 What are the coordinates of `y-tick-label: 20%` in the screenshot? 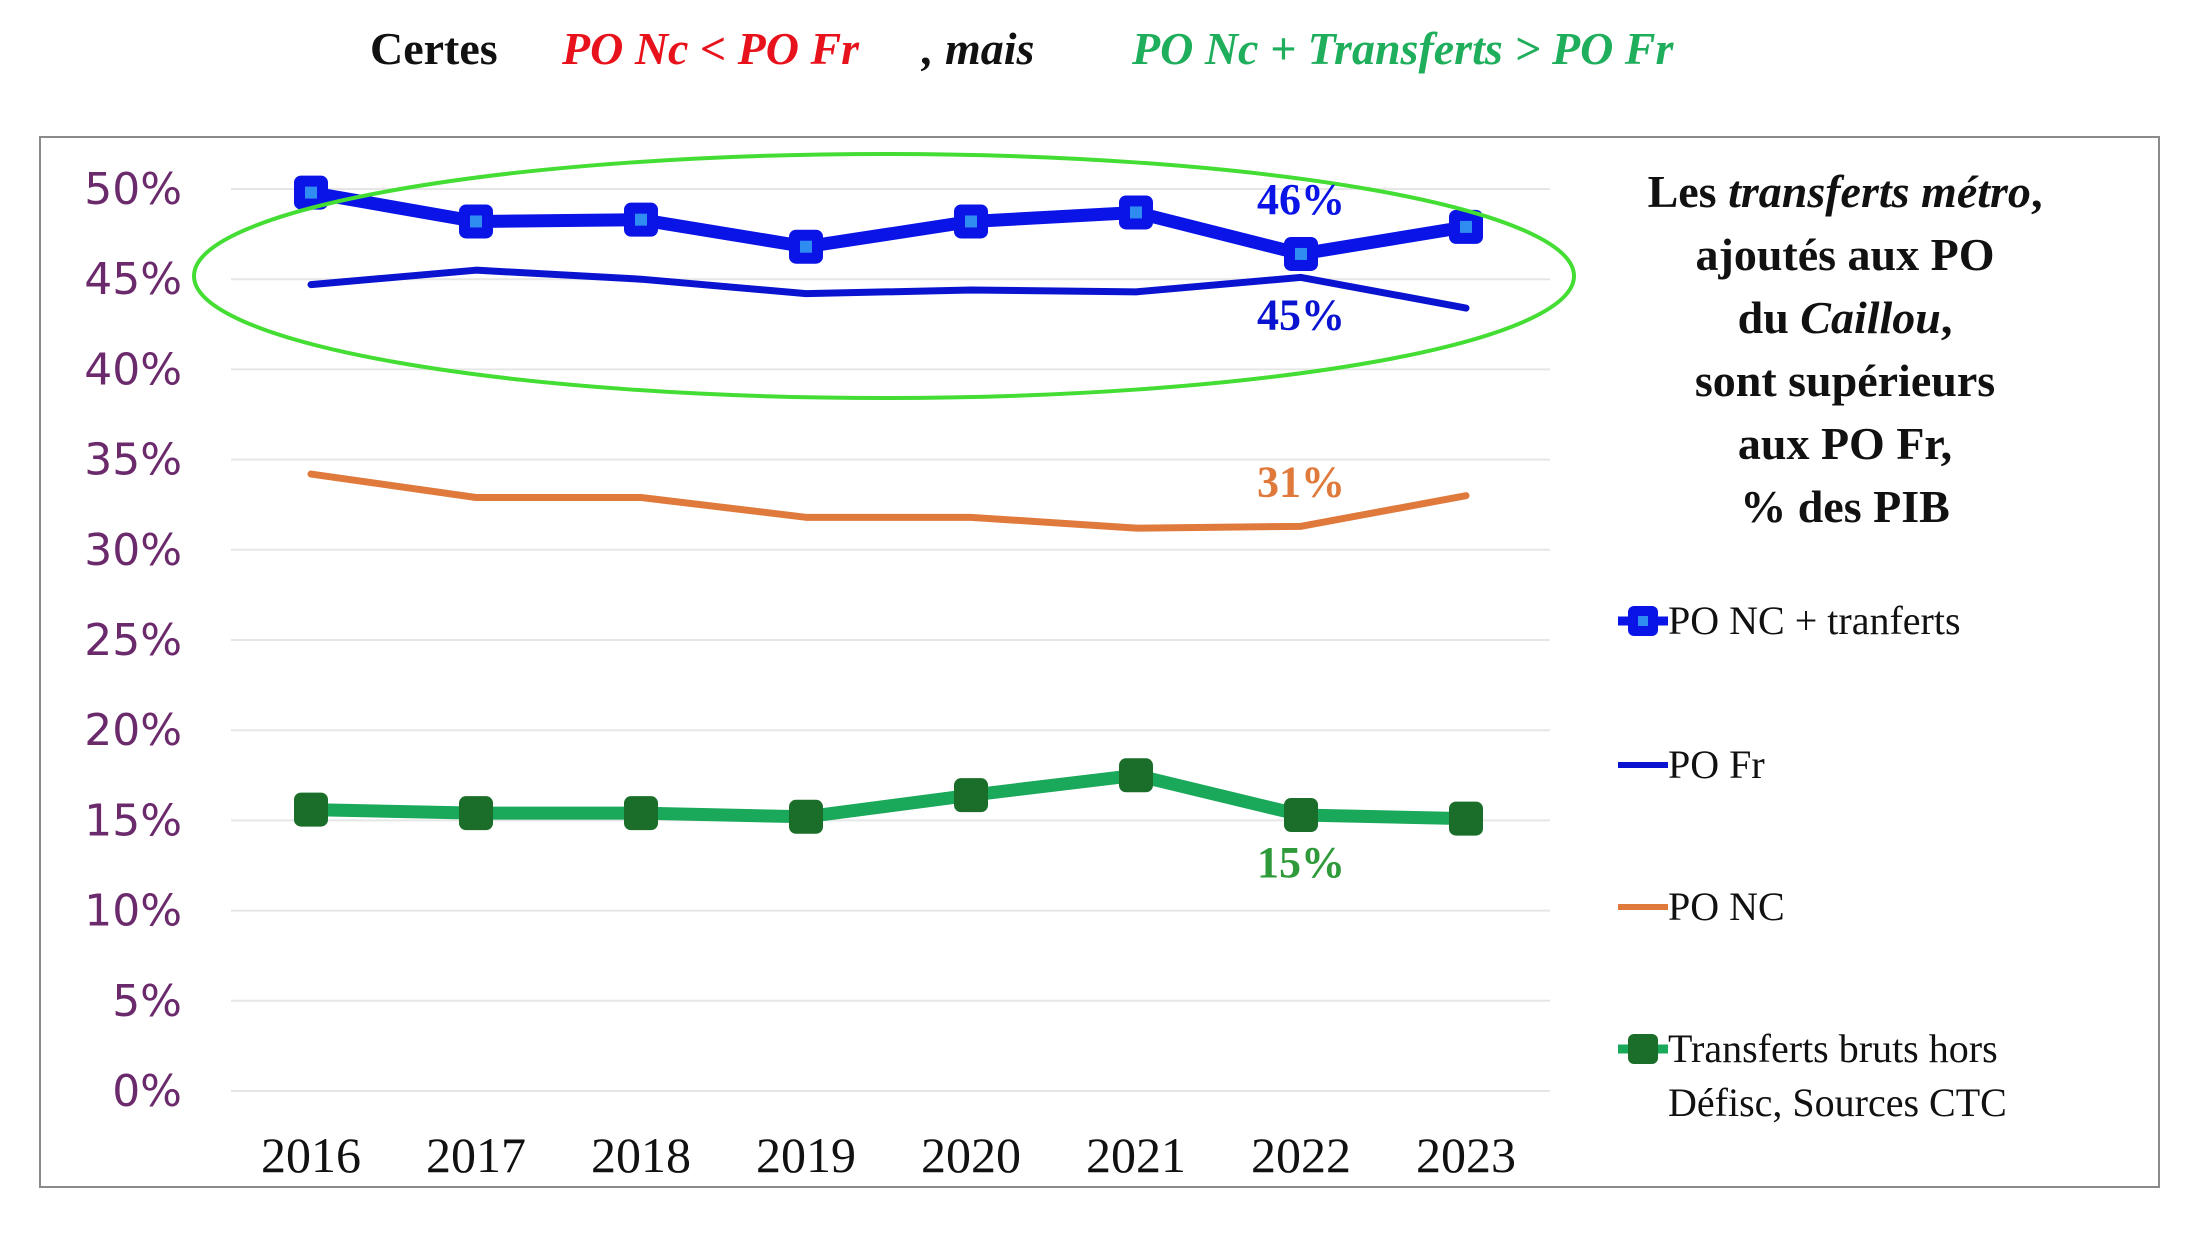 It's located at (133, 730).